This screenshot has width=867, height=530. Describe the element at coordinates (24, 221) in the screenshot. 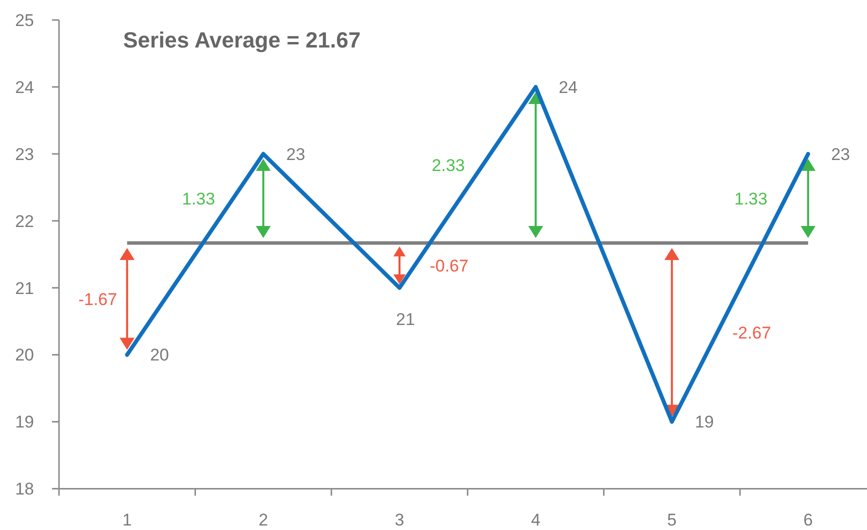

I see `y-tick-label: 22` at that location.